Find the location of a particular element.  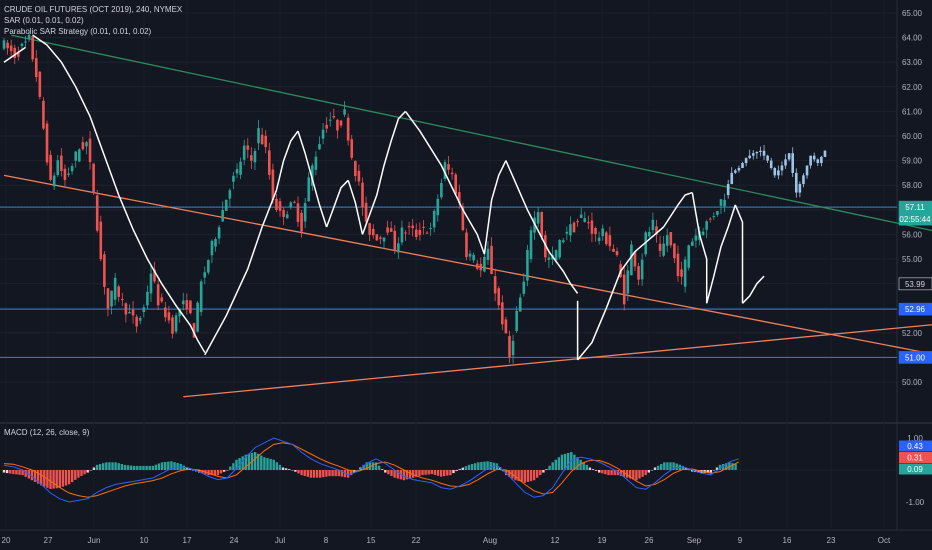

forecast-candles is located at coordinates (776, 171).